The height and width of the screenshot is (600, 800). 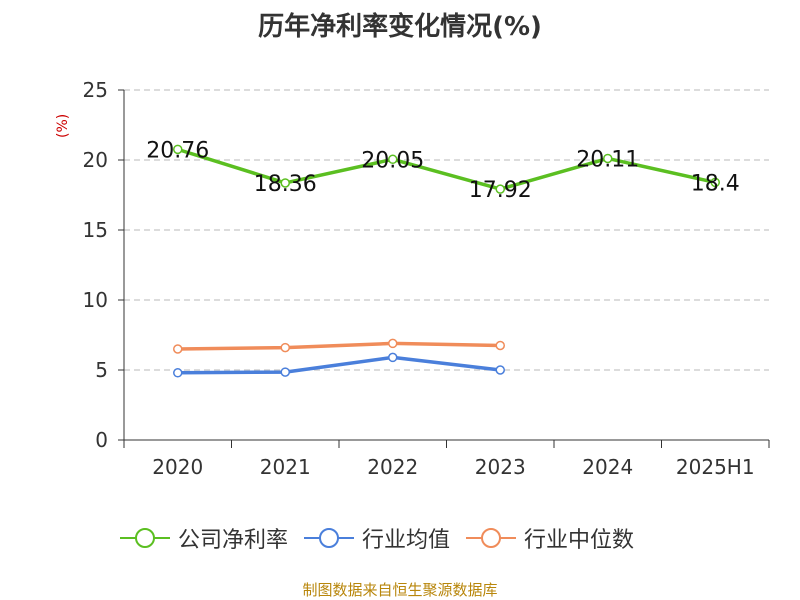 What do you see at coordinates (400, 27) in the screenshot?
I see `chart-title: 历年净利率变化情况(%)` at bounding box center [400, 27].